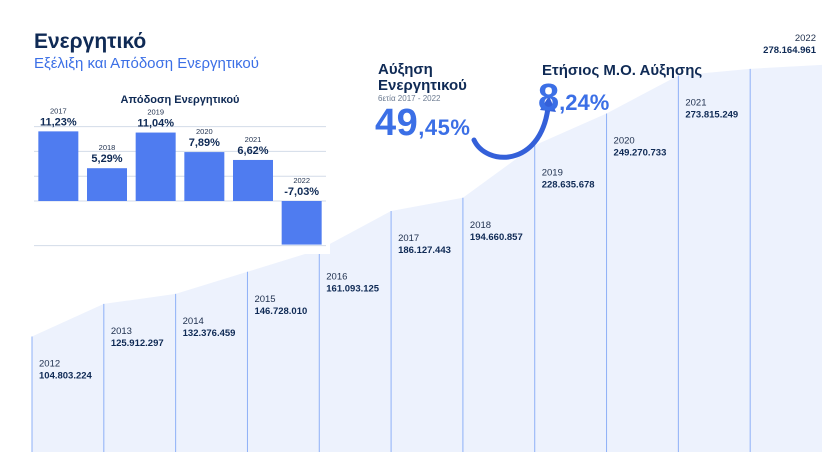  I want to click on area-year-label: 2022, so click(805, 38).